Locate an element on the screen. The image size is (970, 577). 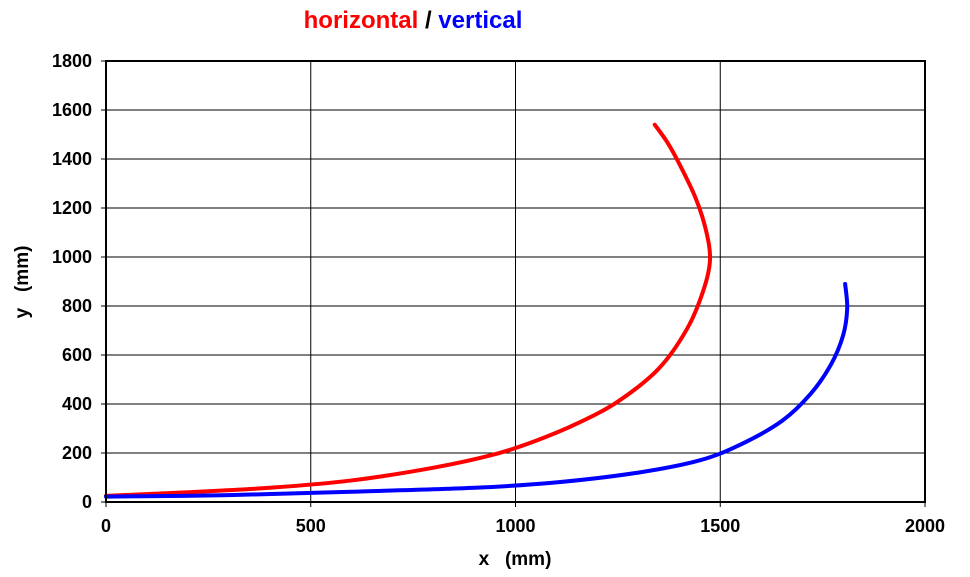
x-tick-label: 2000 is located at coordinates (925, 526).